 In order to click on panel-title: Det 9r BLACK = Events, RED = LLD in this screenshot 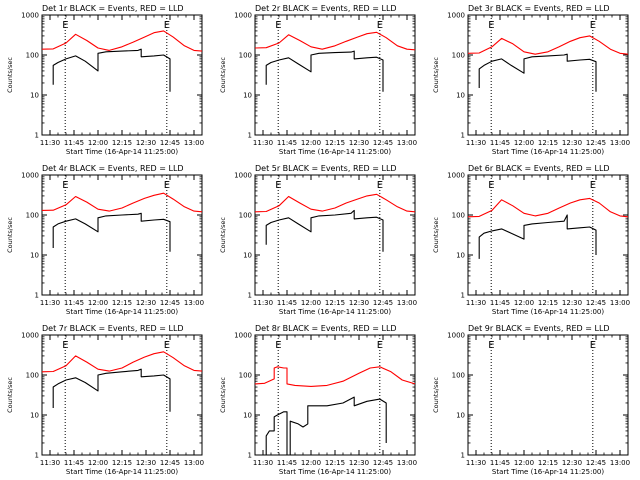, I will do `click(539, 328)`.